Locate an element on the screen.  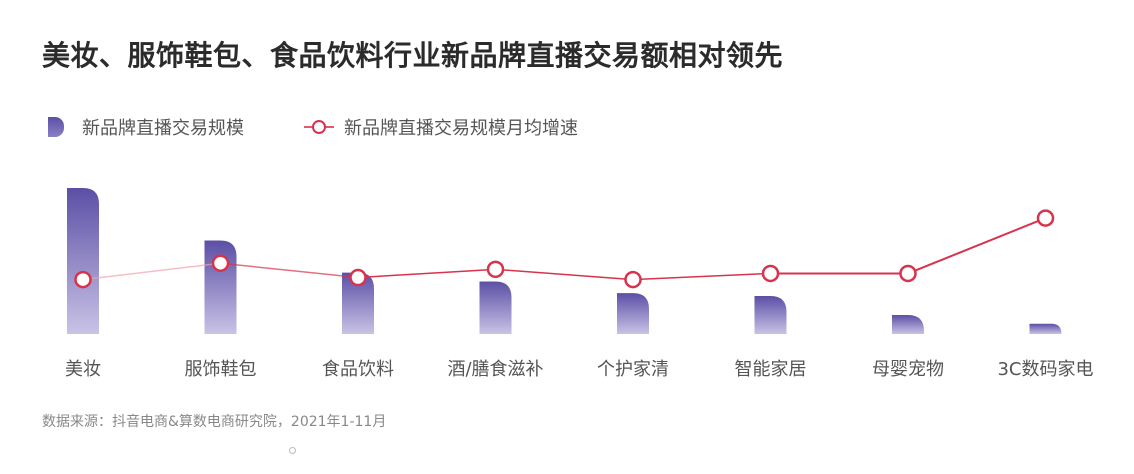
x-tick-label-5: 智能家居 is located at coordinates (771, 369).